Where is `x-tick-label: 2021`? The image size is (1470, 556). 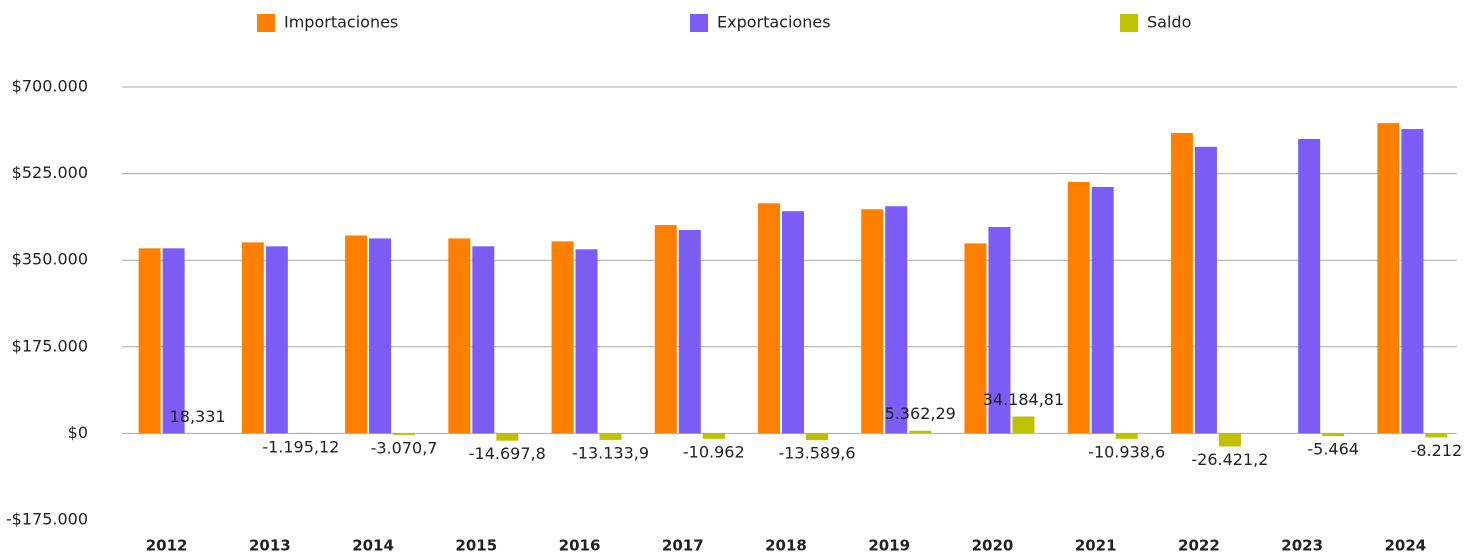
x-tick-label: 2021 is located at coordinates (1096, 546).